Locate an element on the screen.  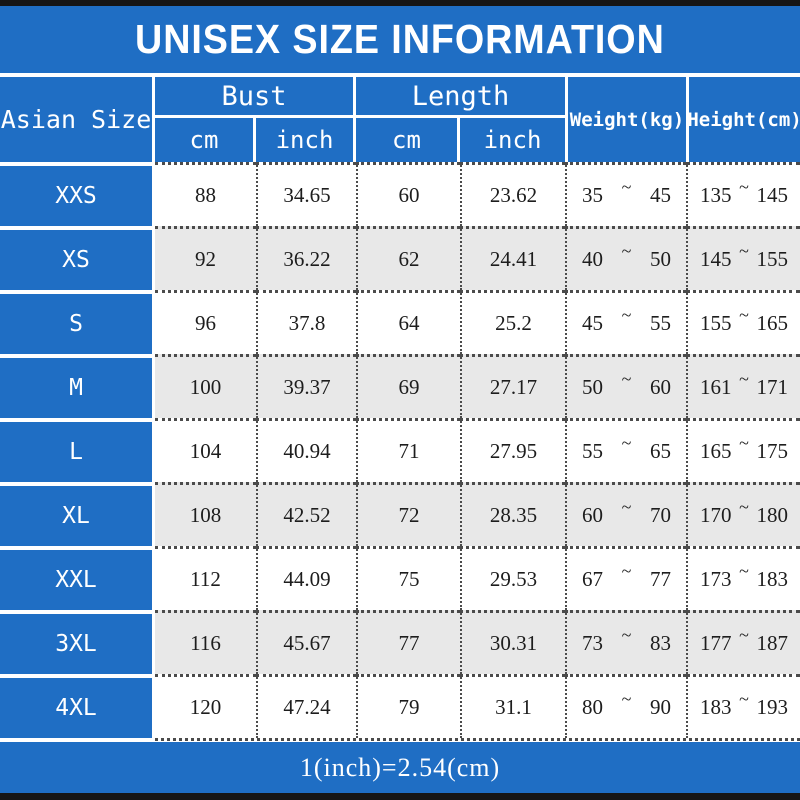
bust-cm-value: 120 is located at coordinates (205, 706).